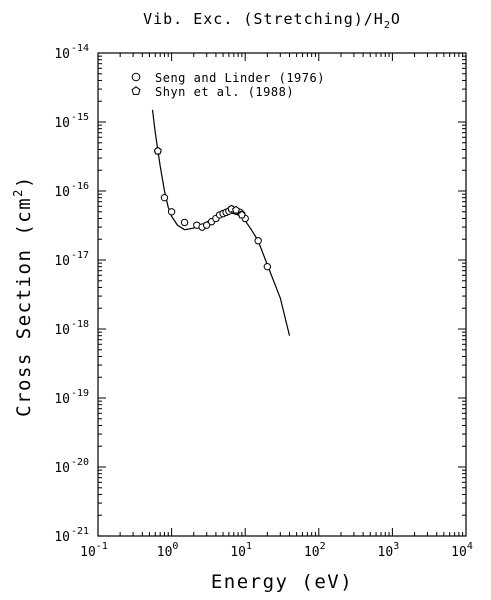 This screenshot has width=491, height=600. I want to click on y-axis-label: Cross Section (cm2), so click(23, 296).